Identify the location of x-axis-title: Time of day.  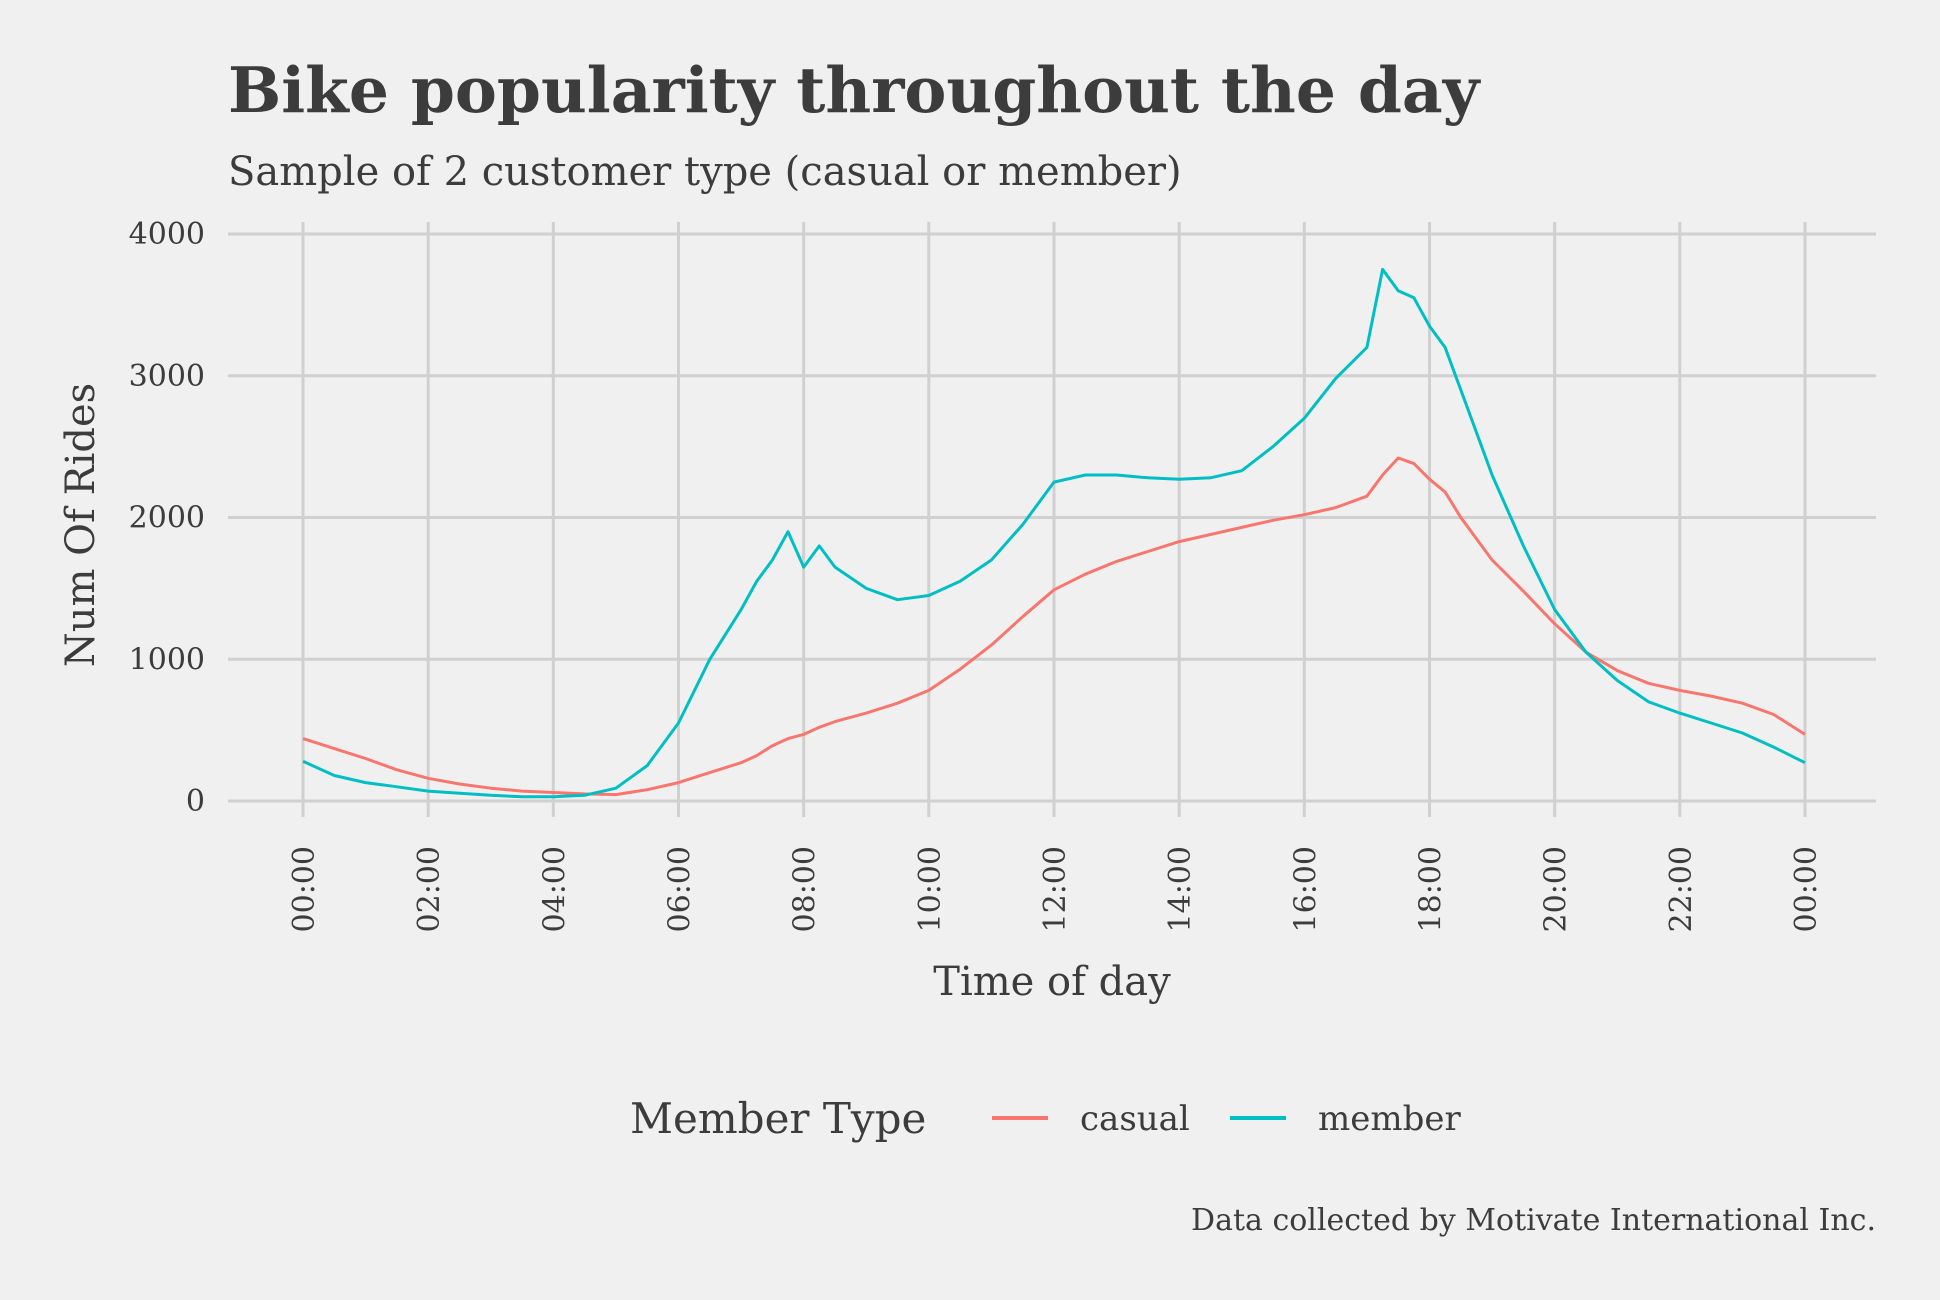
(1052, 982).